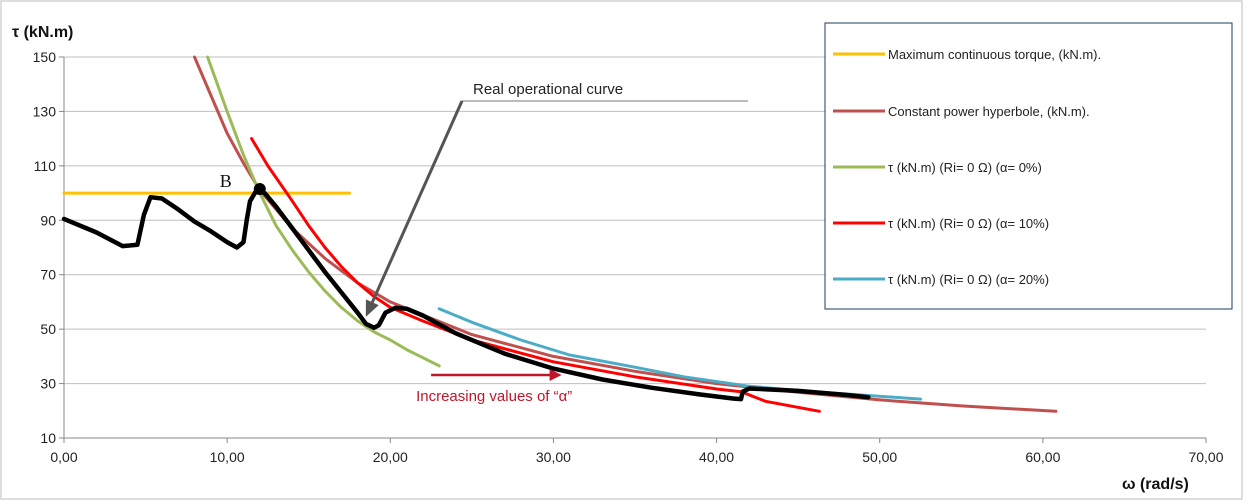 The width and height of the screenshot is (1243, 500). Describe the element at coordinates (416, 203) in the screenshot. I see `real-curve-annotation-arrow` at that location.